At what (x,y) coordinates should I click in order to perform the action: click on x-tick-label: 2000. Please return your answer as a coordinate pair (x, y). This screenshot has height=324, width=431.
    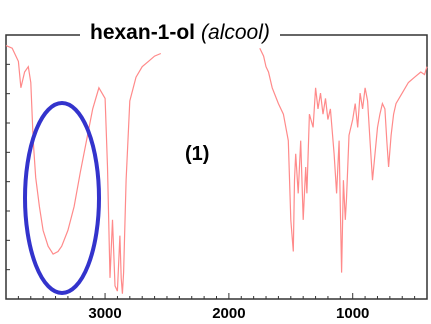
    Looking at the image, I should click on (228, 313).